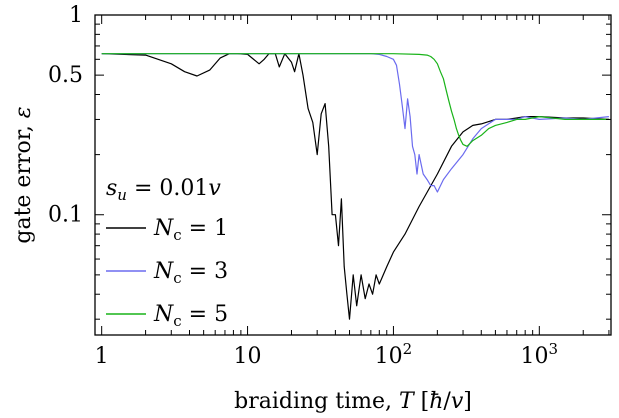 The height and width of the screenshot is (418, 619). What do you see at coordinates (65, 75) in the screenshot?
I see `y-tick-label: 0.5` at bounding box center [65, 75].